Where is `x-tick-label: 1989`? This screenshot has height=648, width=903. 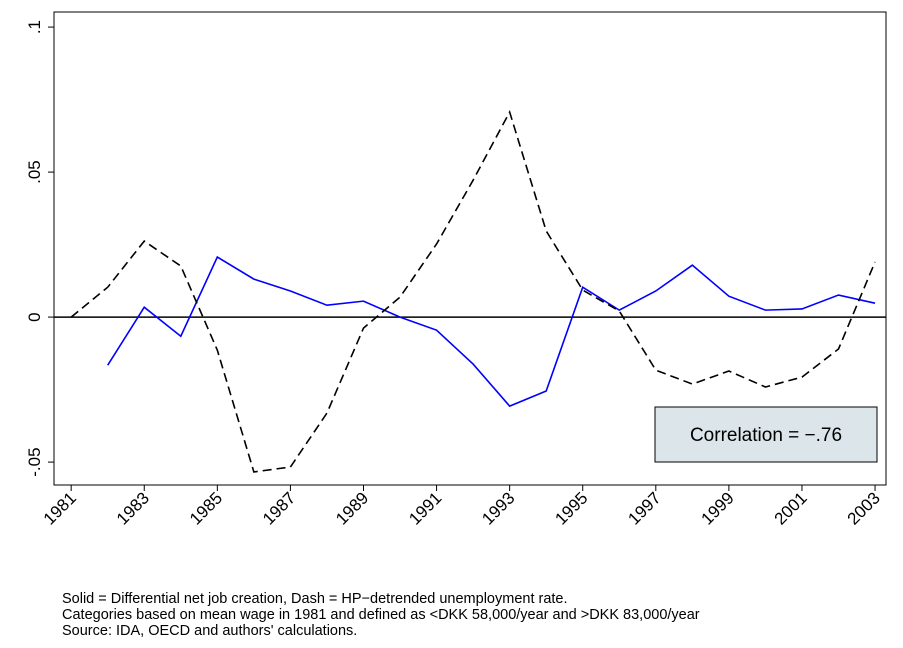
x-tick-label: 1989 is located at coordinates (352, 508).